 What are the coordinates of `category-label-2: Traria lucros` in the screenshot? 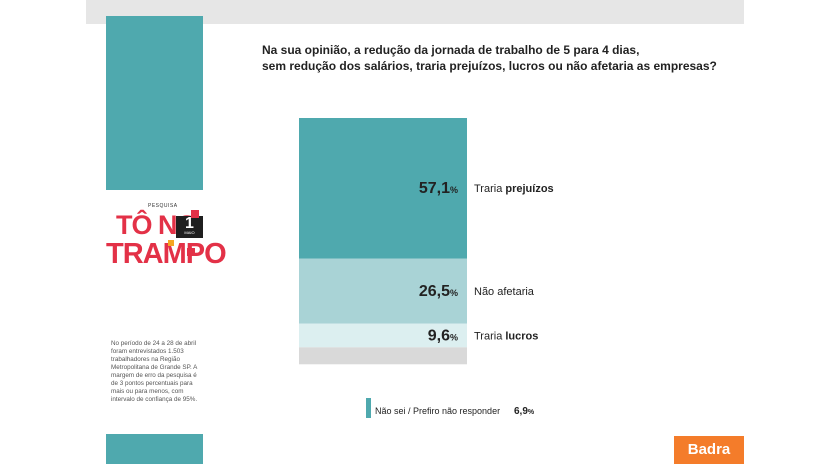 It's located at (506, 337).